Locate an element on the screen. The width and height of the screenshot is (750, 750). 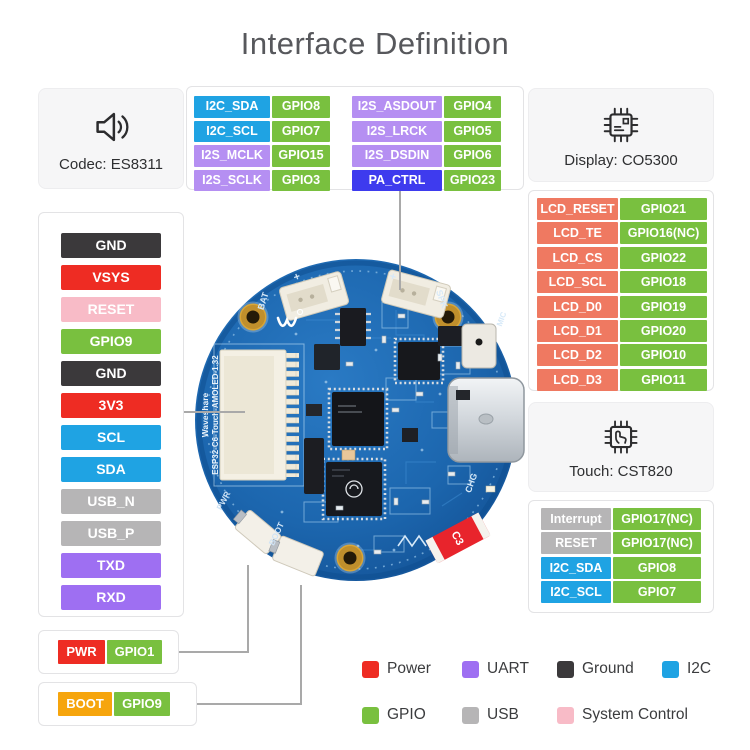
pin-row: LCD_RESET GPIO21 is located at coordinates (622, 209).